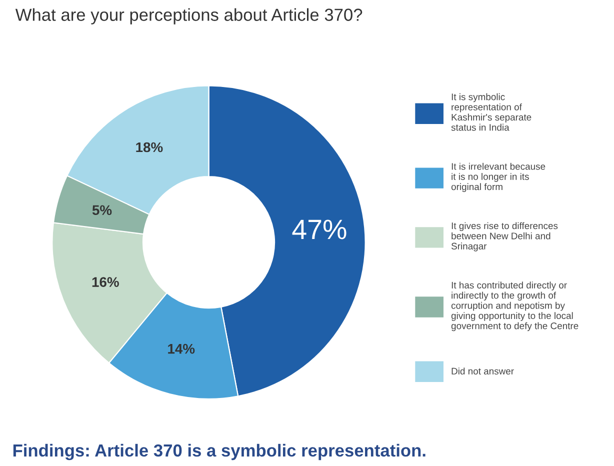 This screenshot has height=466, width=614. I want to click on chart-title: What are your perceptions about Article 370?, so click(188, 16).